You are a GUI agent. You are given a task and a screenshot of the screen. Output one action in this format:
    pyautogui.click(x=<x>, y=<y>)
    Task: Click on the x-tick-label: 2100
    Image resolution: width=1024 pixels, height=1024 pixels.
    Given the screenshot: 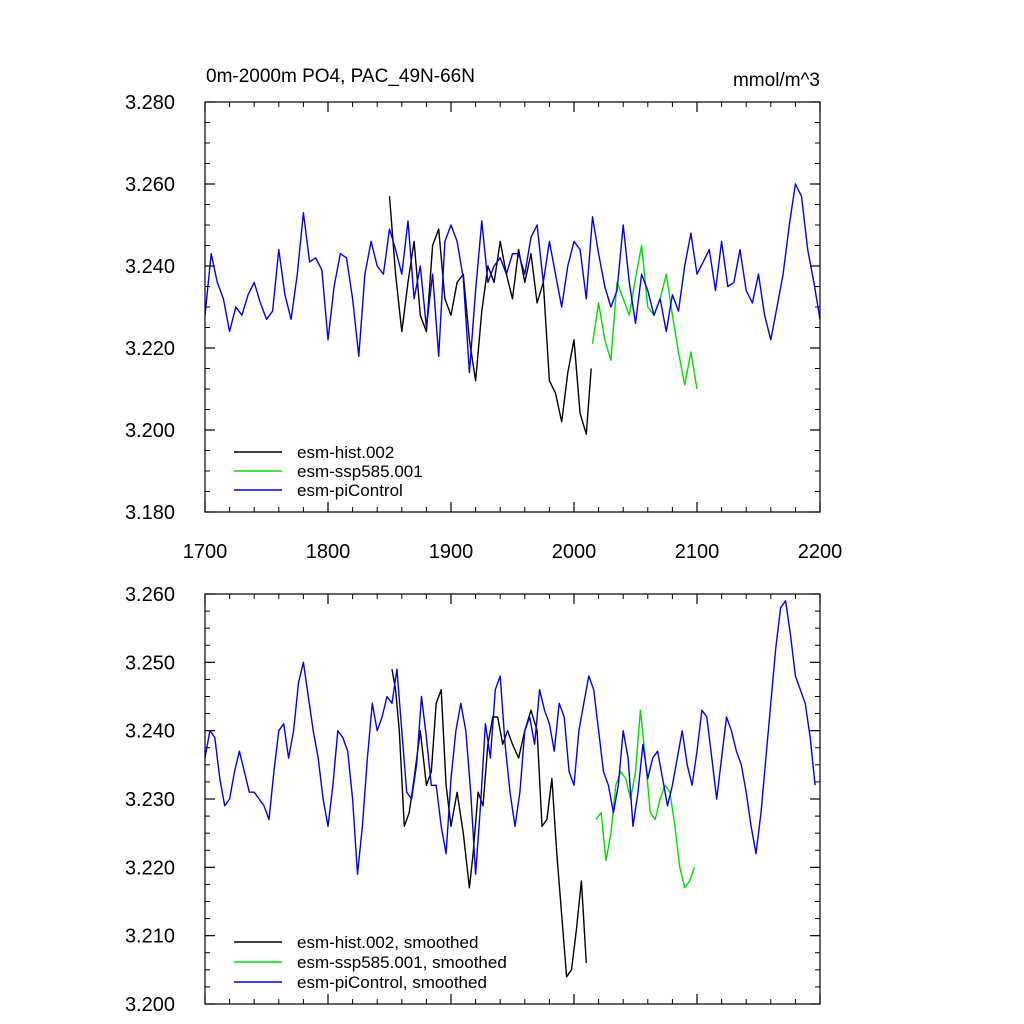 What is the action you would take?
    pyautogui.click(x=697, y=552)
    